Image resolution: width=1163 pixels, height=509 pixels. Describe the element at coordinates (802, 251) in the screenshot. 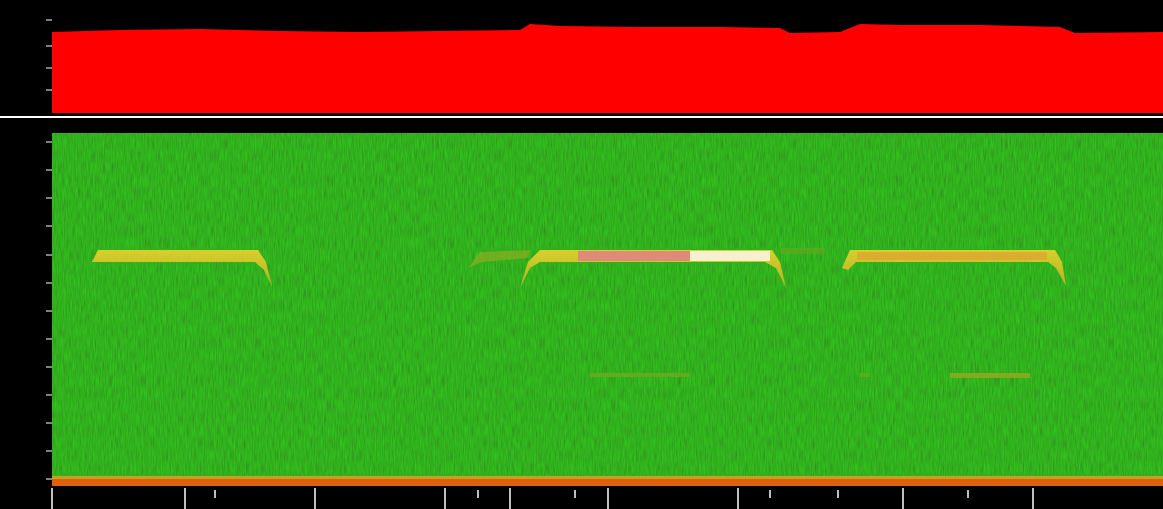

I see `signal-residual` at that location.